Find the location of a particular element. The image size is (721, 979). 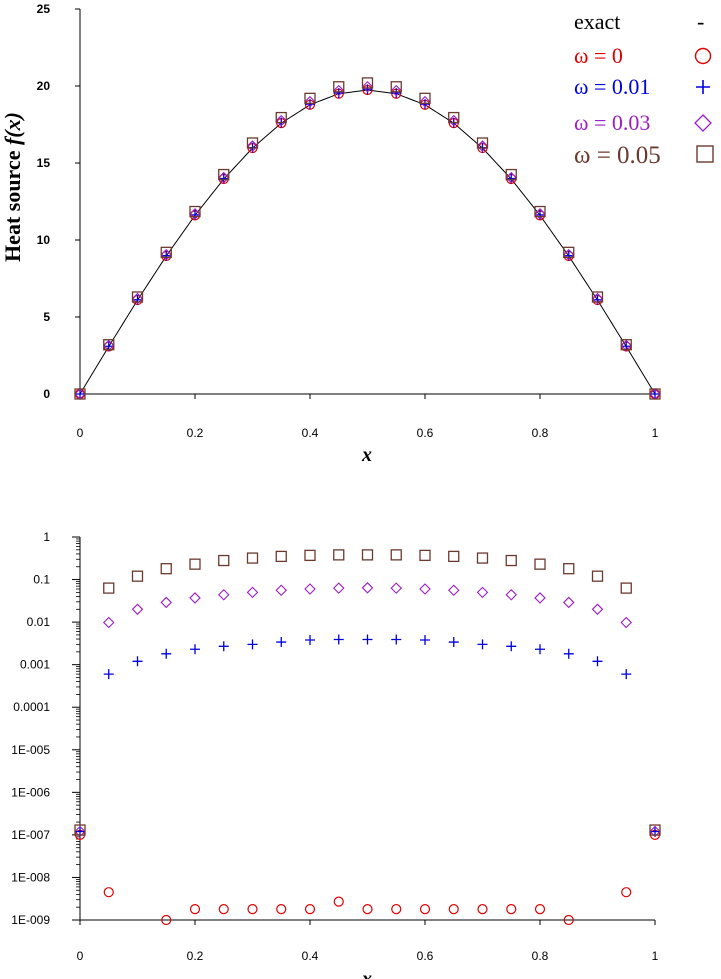

top-x-ticks: 0 0.2 0.4 0.6 0.8 1 is located at coordinates (368, 417).